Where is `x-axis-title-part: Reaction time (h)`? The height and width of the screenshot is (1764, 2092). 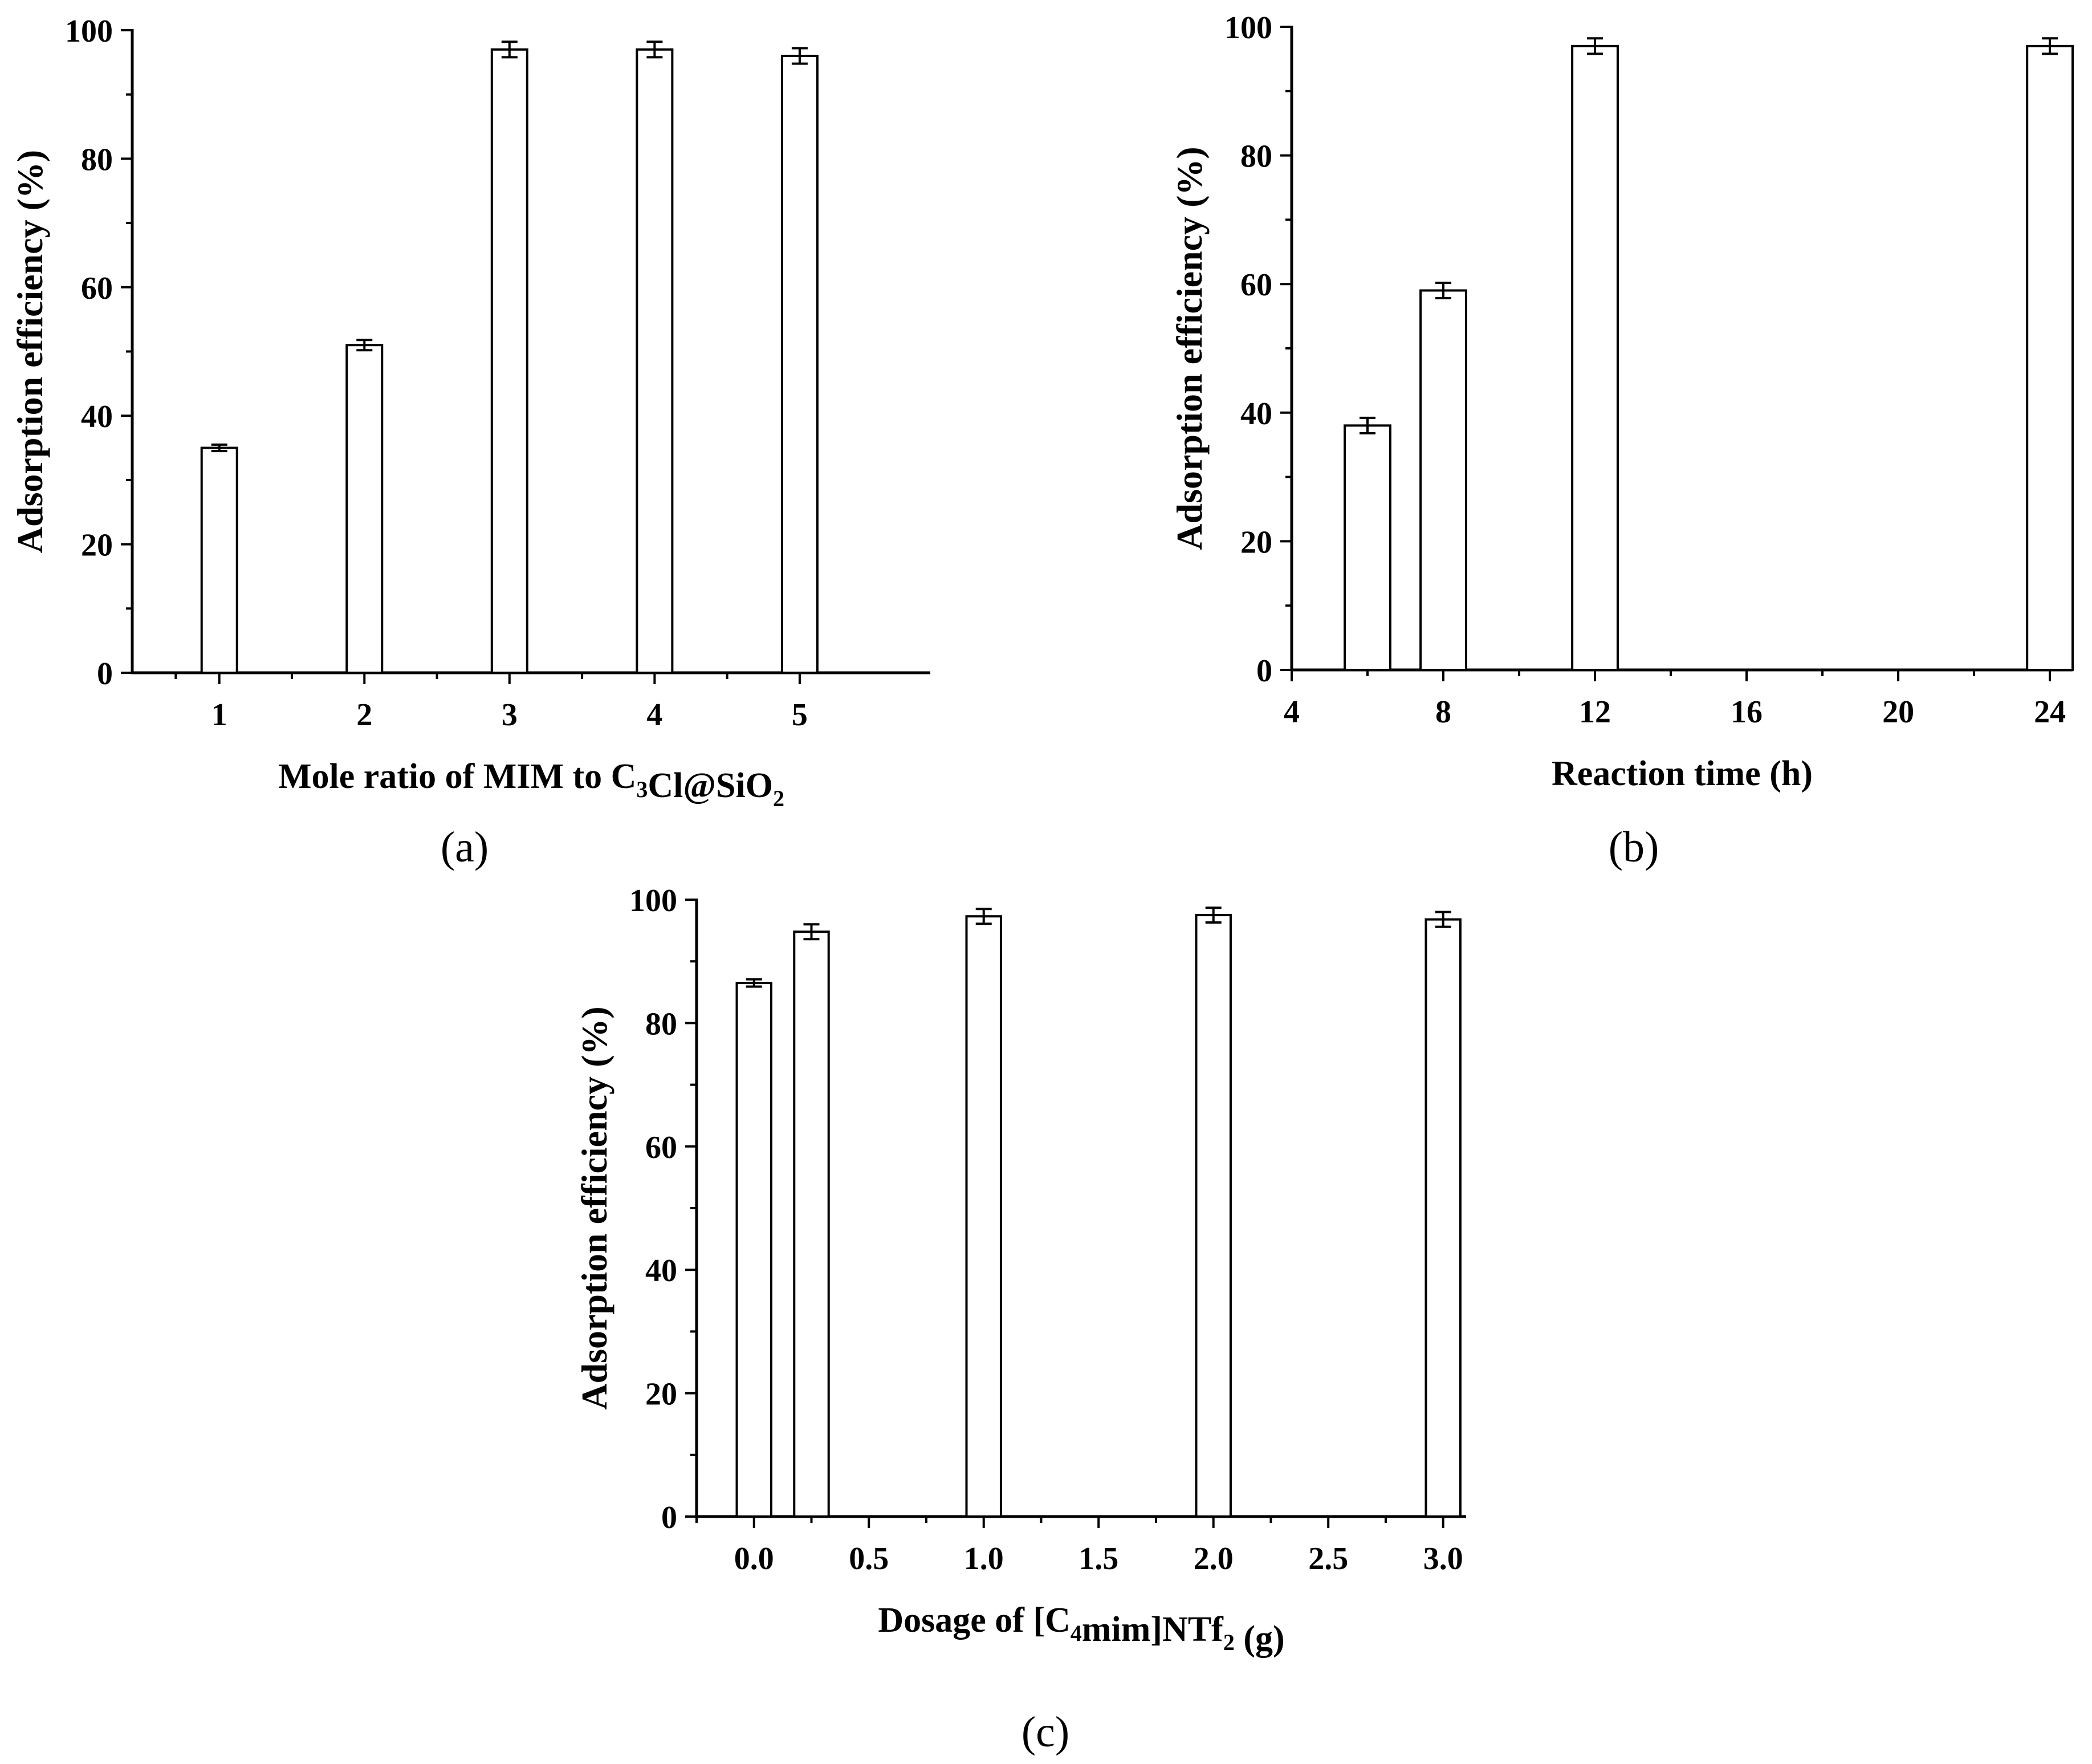 x-axis-title-part: Reaction time (h) is located at coordinates (1682, 773).